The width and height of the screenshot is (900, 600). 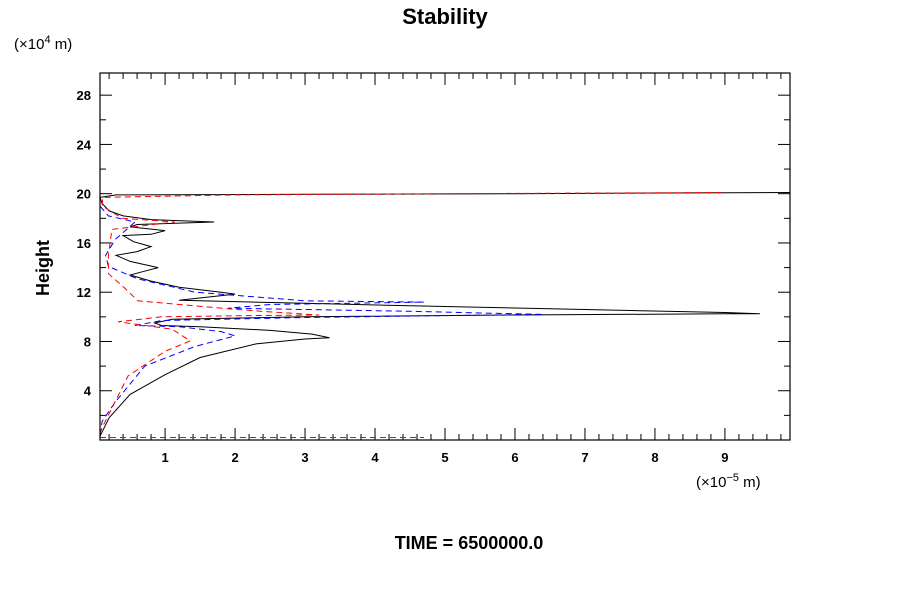 I want to click on chart-title: Stability, so click(x=445, y=16).